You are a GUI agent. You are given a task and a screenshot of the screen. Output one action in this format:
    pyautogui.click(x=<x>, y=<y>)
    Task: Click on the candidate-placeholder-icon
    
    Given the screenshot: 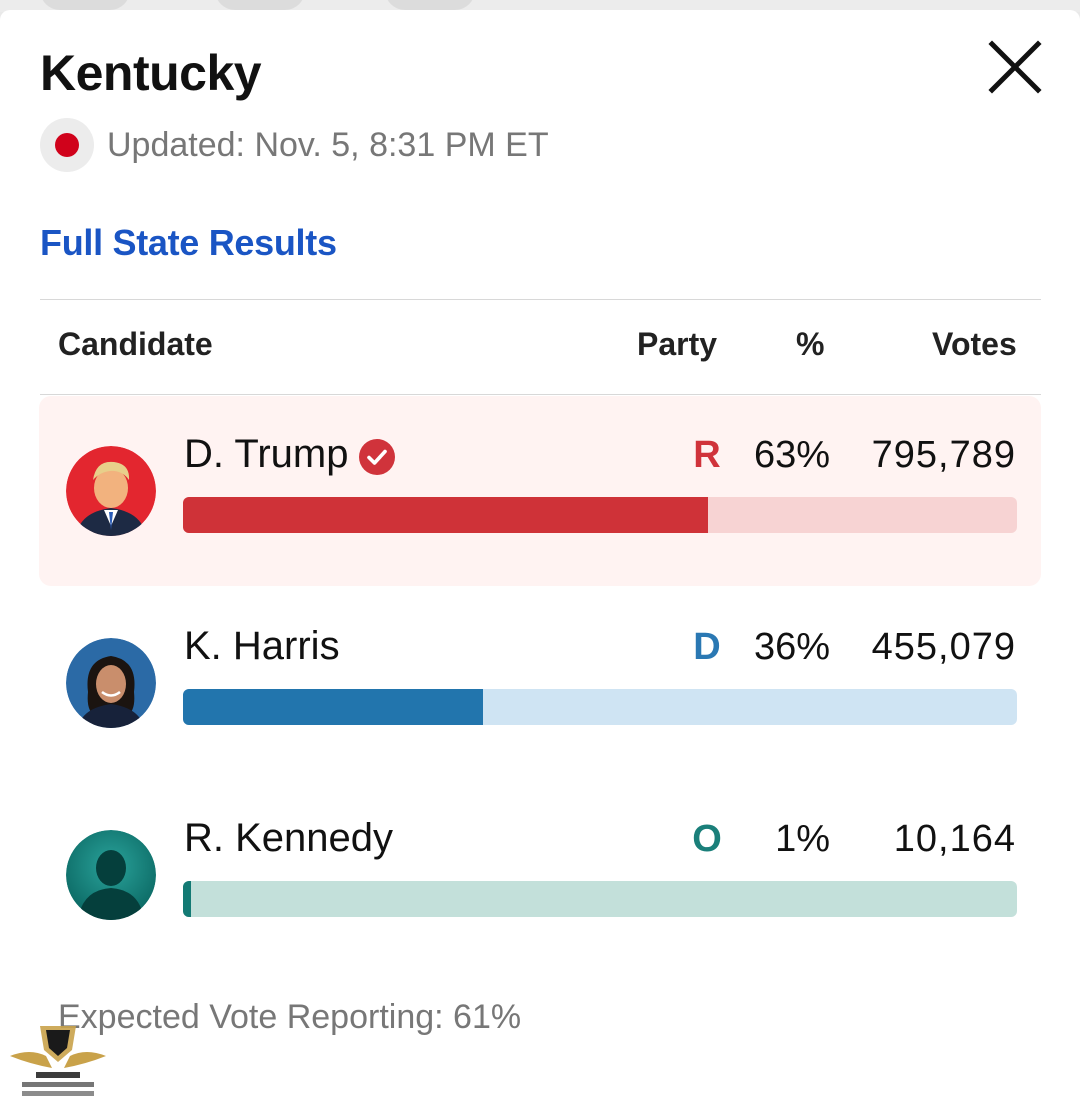 What is the action you would take?
    pyautogui.click(x=111, y=875)
    